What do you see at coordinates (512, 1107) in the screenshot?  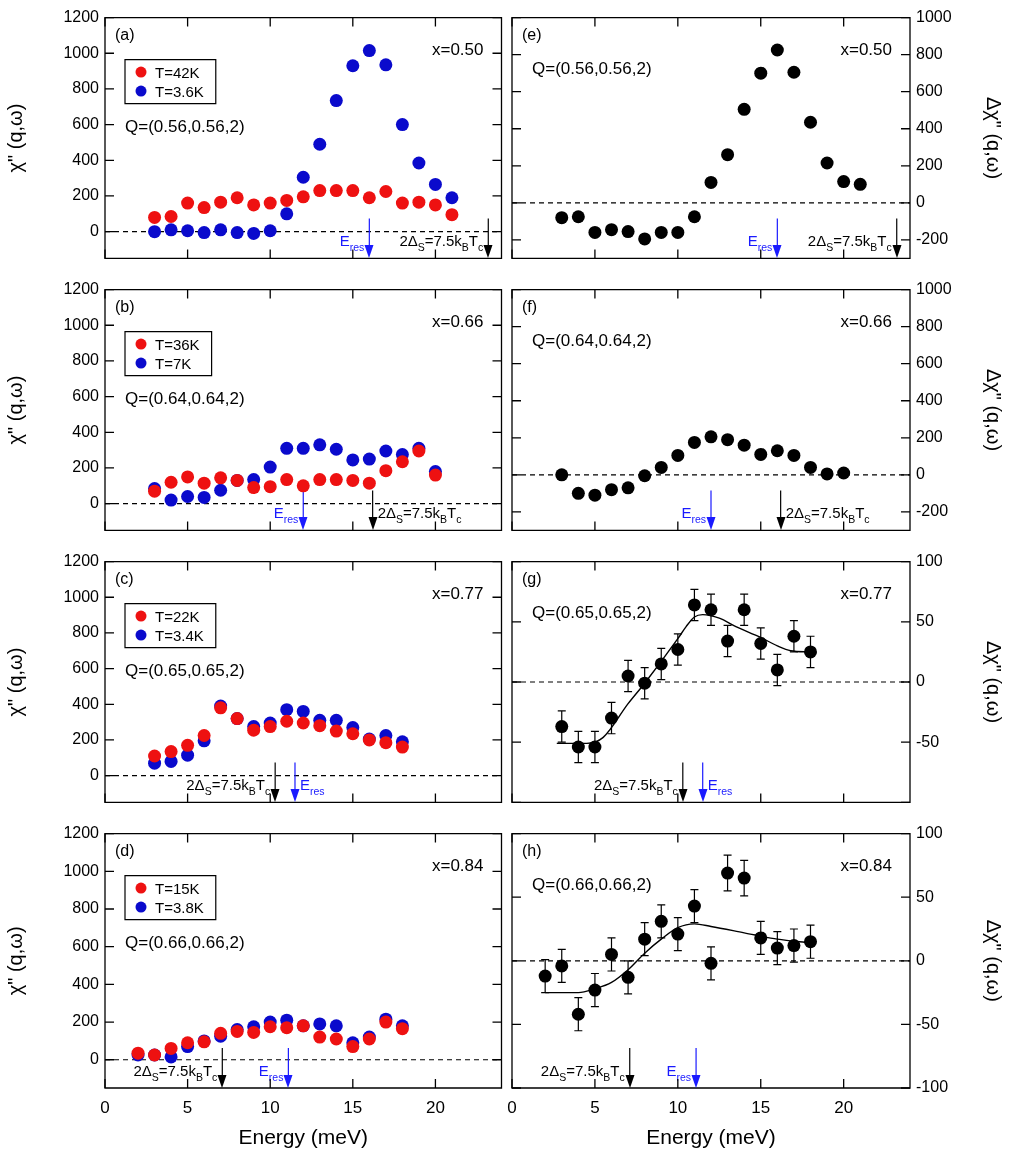 I see `x-tick-label: 0` at bounding box center [512, 1107].